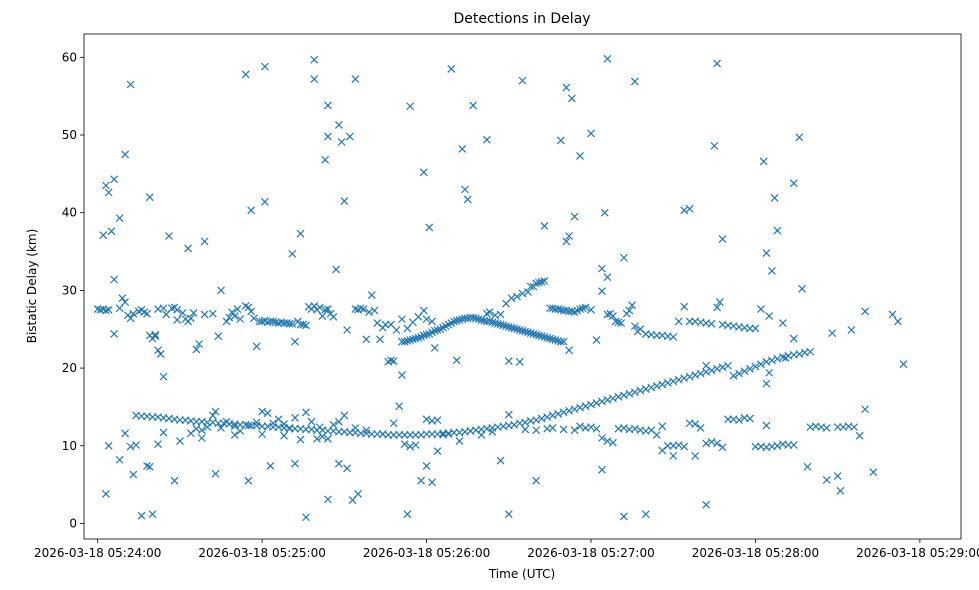 This screenshot has width=979, height=590. What do you see at coordinates (69, 57) in the screenshot?
I see `y-tick-label: 60` at bounding box center [69, 57].